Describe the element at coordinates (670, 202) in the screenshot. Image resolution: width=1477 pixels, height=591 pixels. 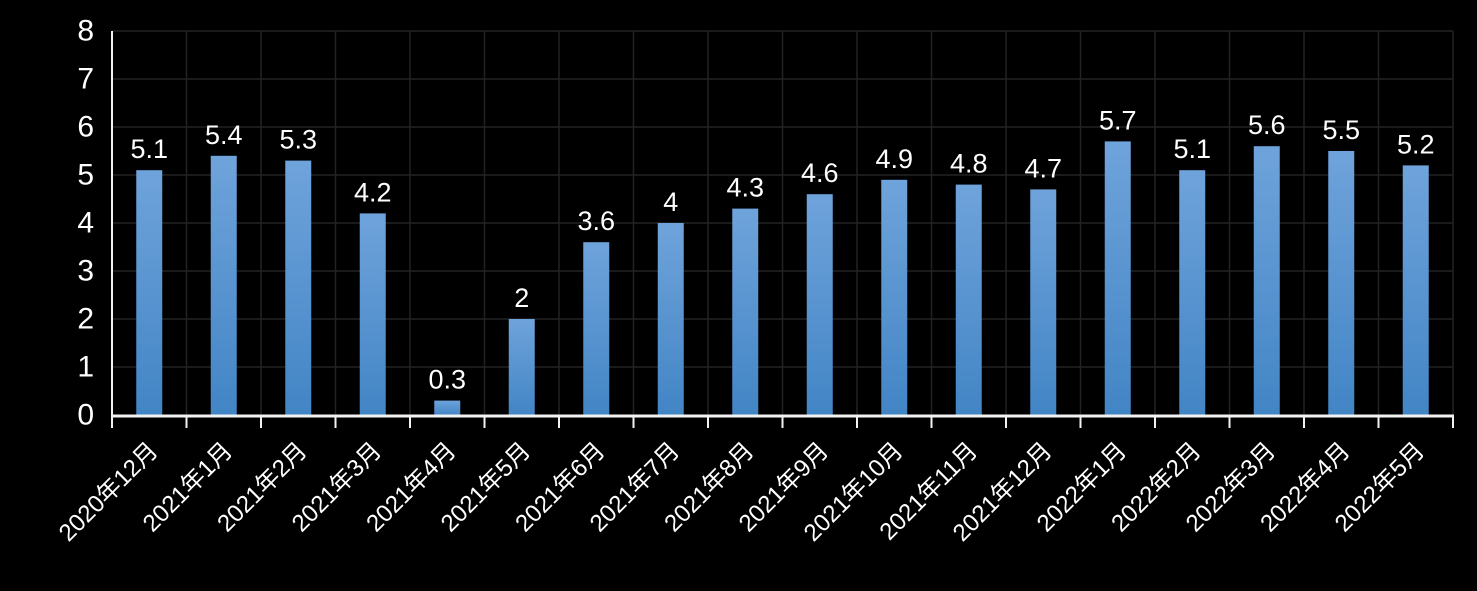
I see `bar-value-label: 4` at that location.